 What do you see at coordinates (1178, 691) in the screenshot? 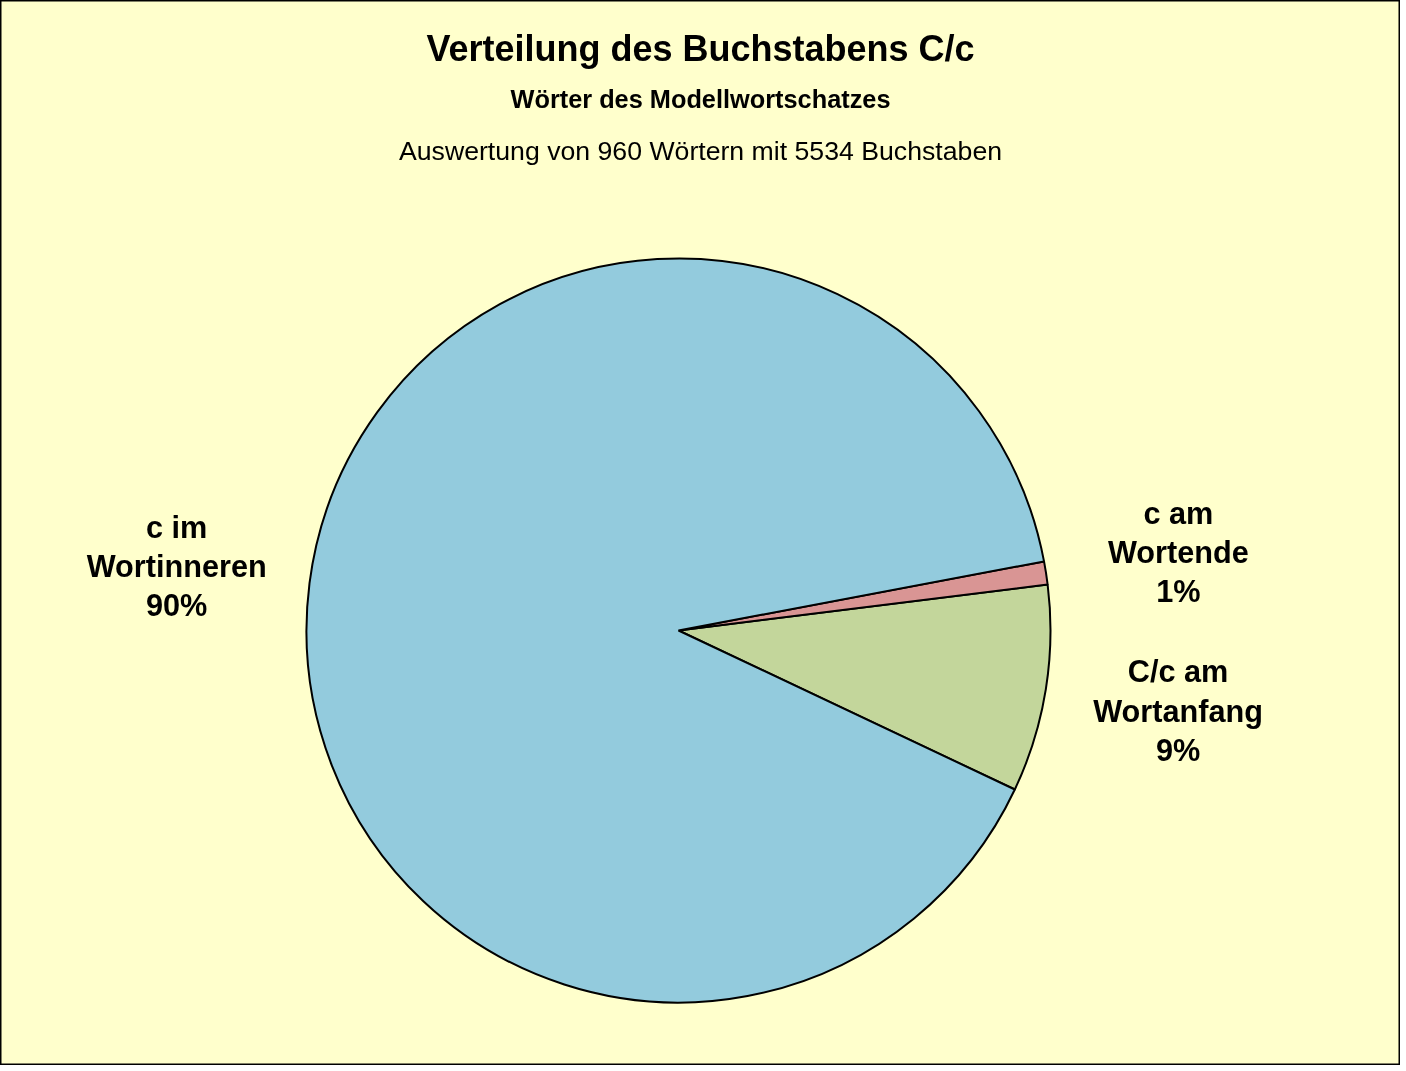
I see `slice-label: C/c am Wortanfang` at bounding box center [1178, 691].